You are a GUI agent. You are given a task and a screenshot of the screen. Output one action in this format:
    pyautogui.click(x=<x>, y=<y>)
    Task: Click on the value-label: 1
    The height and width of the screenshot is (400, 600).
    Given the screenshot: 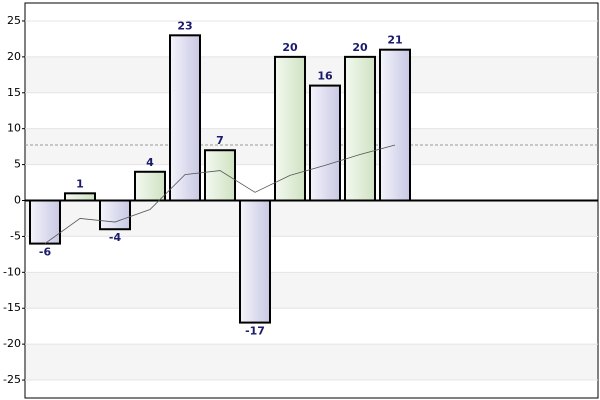 What is the action you would take?
    pyautogui.click(x=80, y=183)
    